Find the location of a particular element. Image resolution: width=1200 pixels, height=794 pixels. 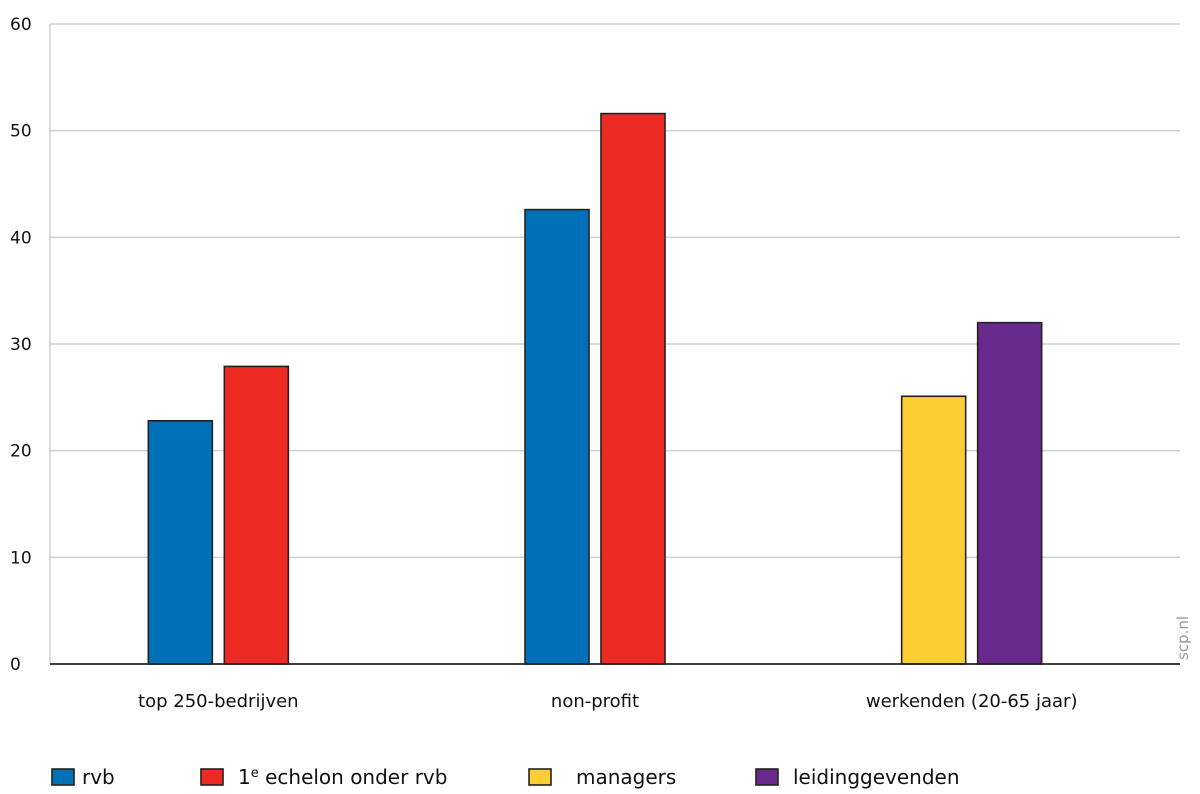

y-tick-label: 60 is located at coordinates (21, 25).